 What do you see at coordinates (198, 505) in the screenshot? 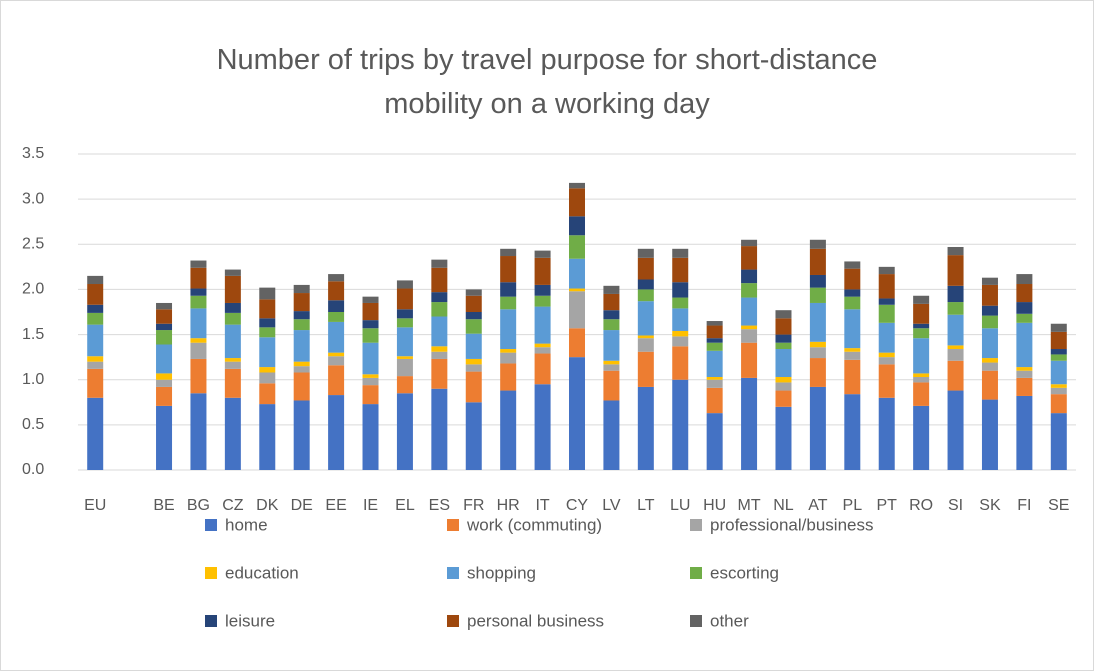
I see `x-tick-label: BG` at bounding box center [198, 505].